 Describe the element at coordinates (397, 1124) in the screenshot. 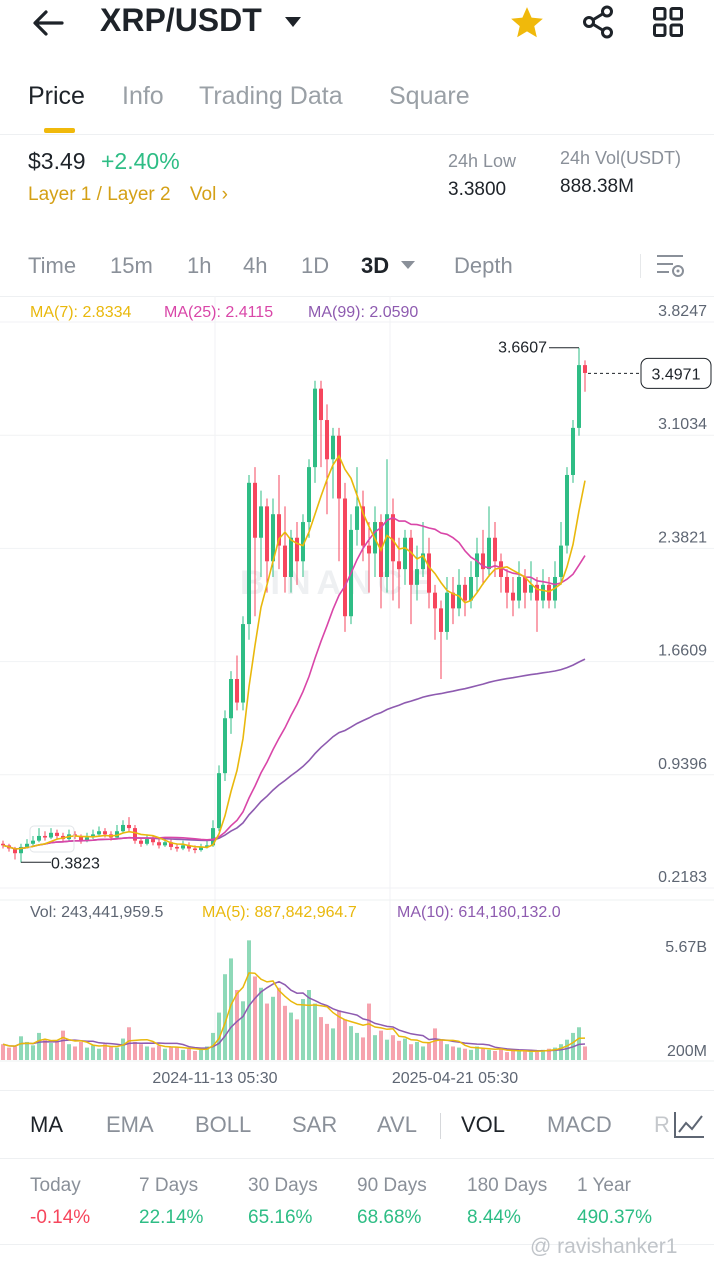

I see `ind-avl: AVL` at that location.